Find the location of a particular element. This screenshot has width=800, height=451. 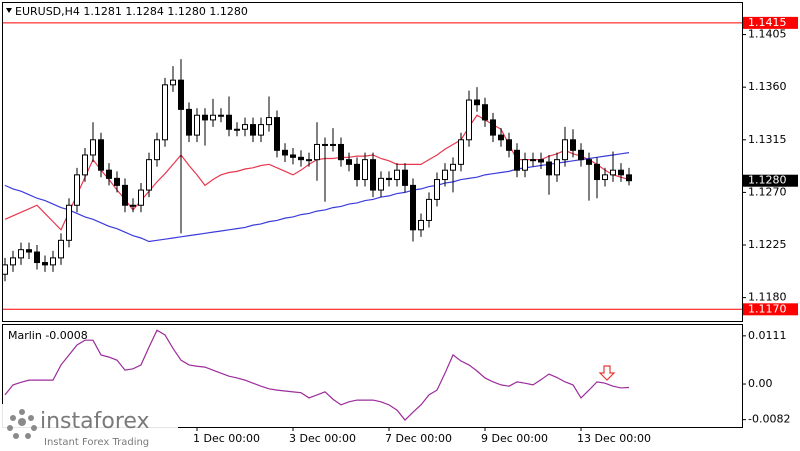

watermark-bg is located at coordinates (89, 427).